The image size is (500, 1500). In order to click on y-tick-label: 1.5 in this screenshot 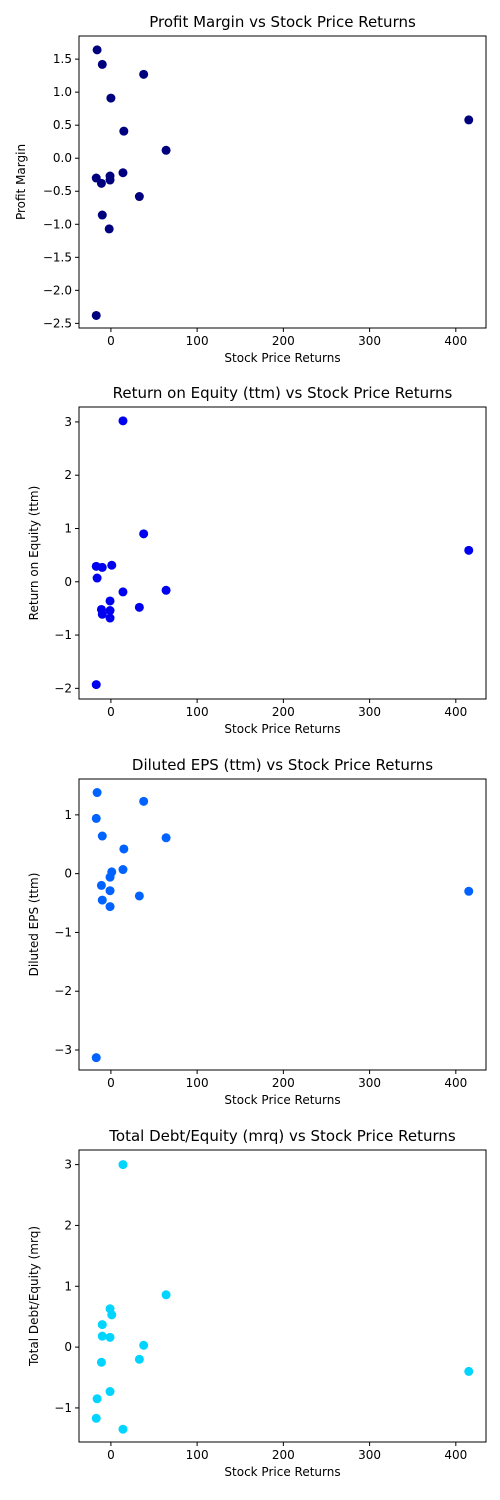, I will do `click(62, 59)`.